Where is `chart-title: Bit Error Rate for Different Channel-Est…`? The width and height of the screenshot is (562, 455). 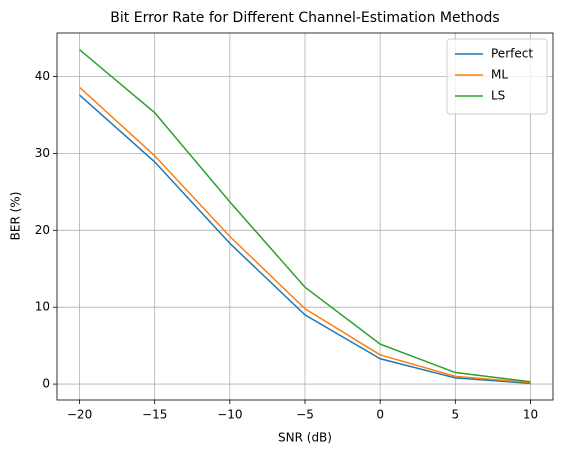
chart-title: Bit Error Rate for Different Channel-Est… is located at coordinates (304, 18).